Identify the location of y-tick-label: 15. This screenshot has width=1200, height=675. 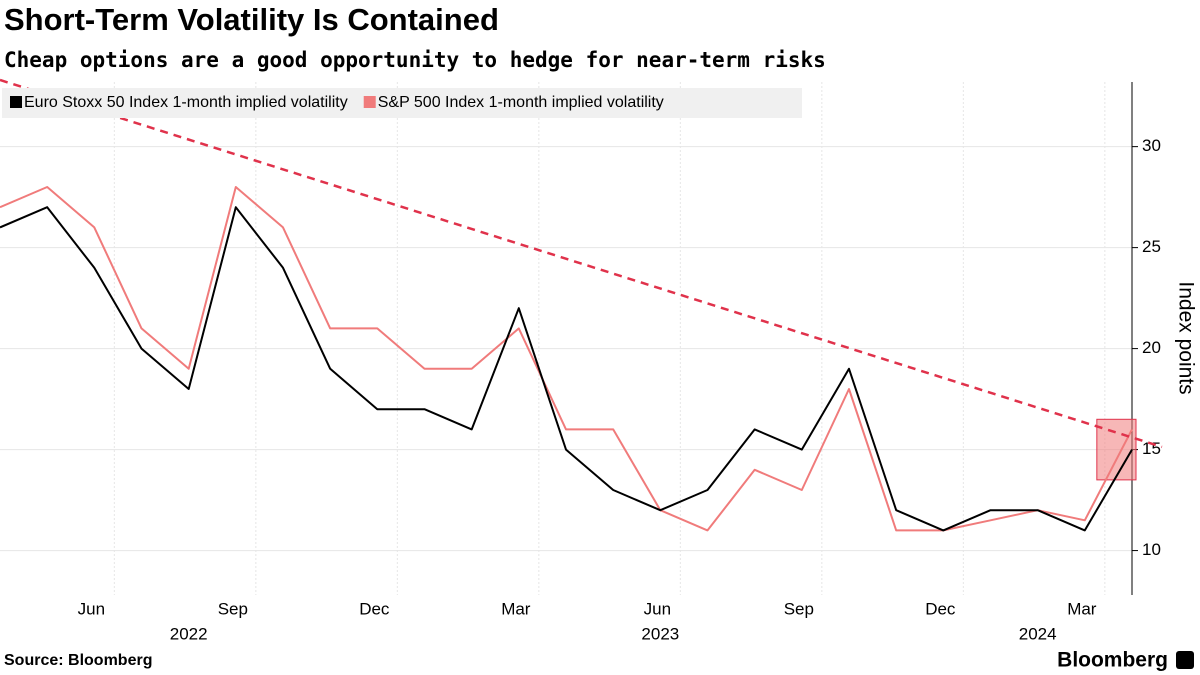
(1151, 448).